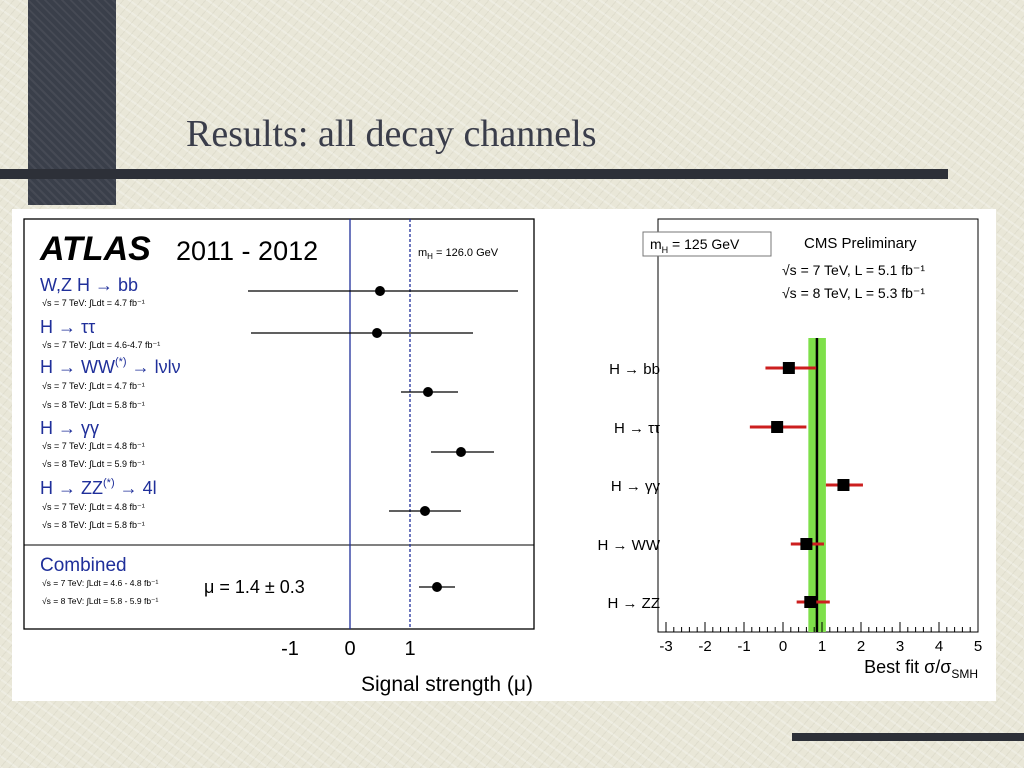 This screenshot has height=768, width=1024. I want to click on atlas-channel-label: H → ZZ(*) → 4l, so click(98, 487).